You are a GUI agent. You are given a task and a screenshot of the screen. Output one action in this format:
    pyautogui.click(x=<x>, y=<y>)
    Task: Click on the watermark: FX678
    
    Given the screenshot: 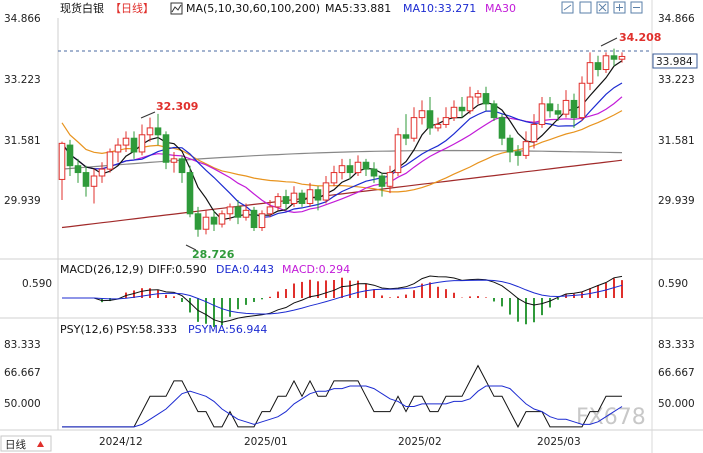 What is the action you would take?
    pyautogui.click(x=611, y=417)
    